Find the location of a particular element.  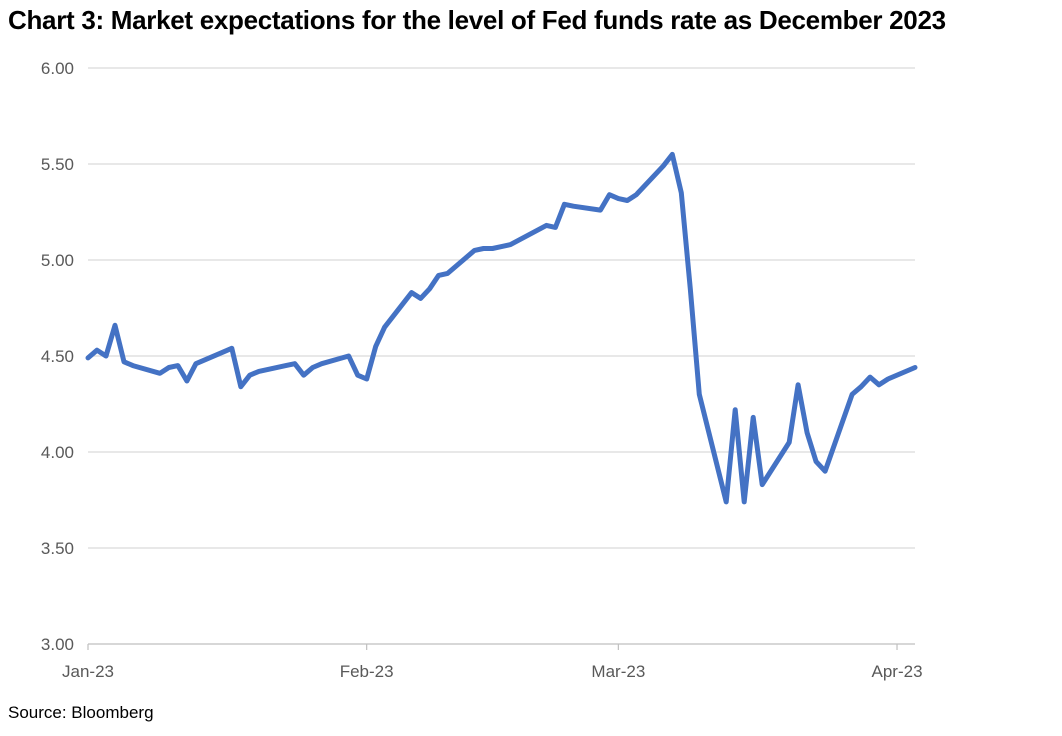

x-tick-label: Apr-23 is located at coordinates (897, 671).